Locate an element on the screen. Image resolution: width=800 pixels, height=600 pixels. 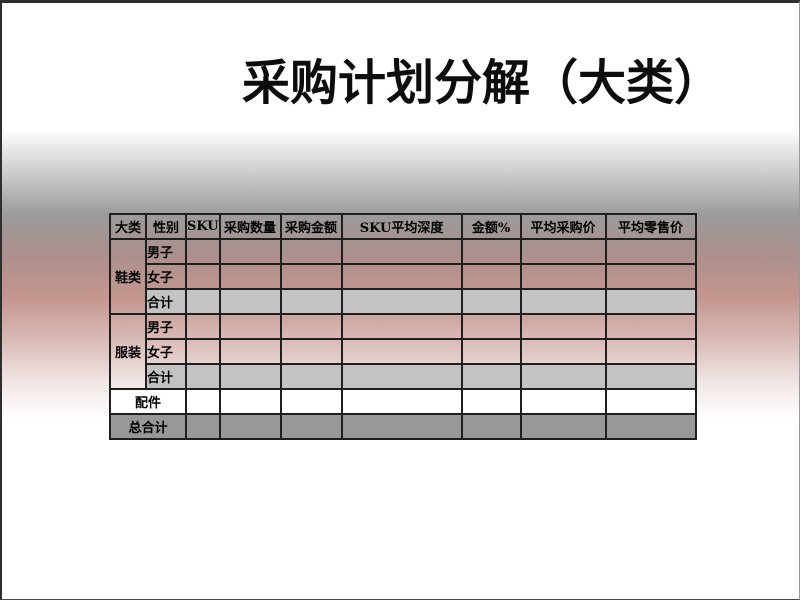
table-row-apparel-subtotal: 合计 is located at coordinates (403, 376).